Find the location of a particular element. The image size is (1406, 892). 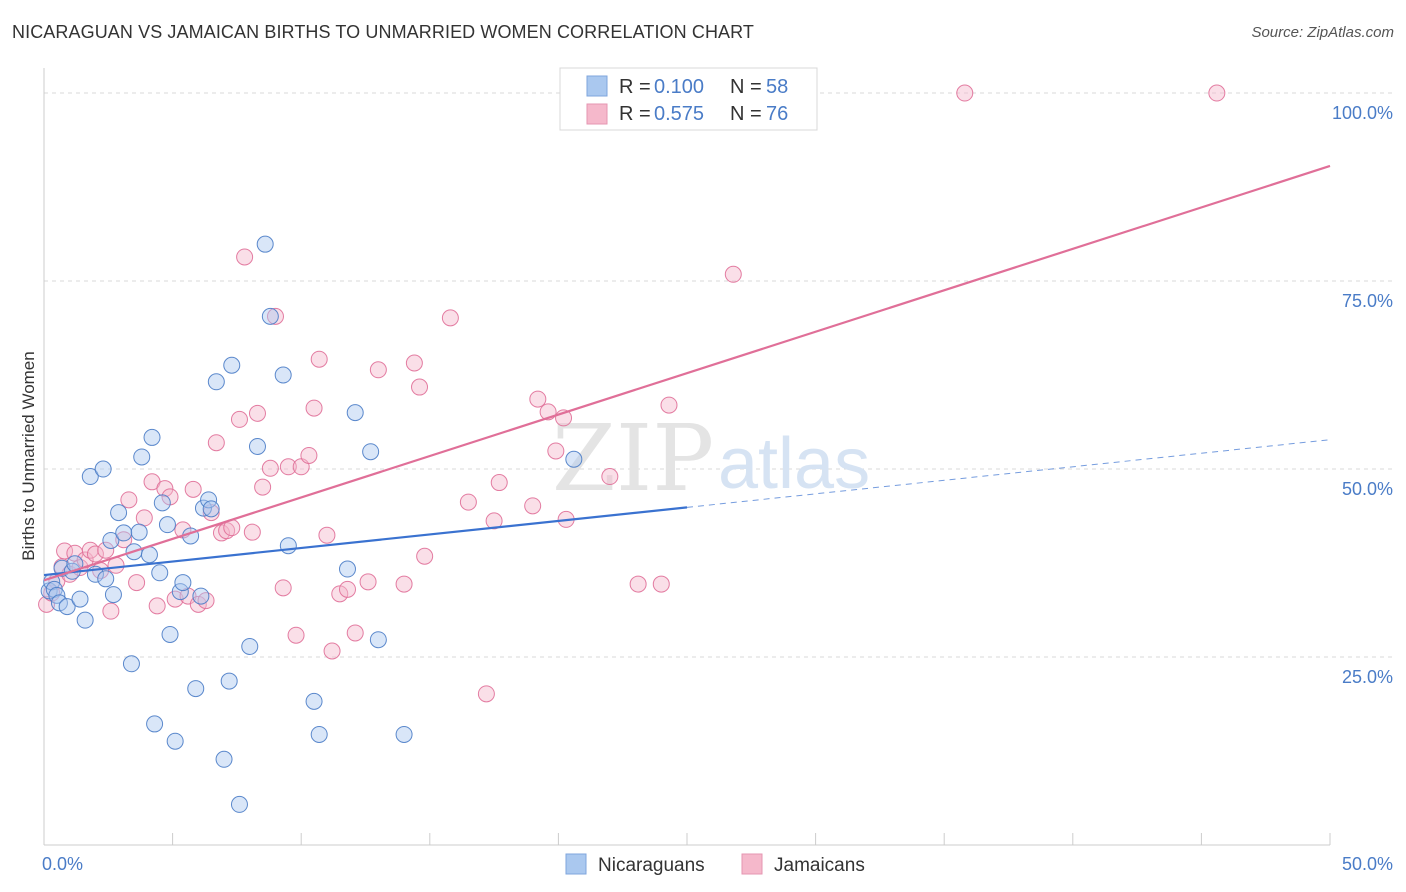

y-tick-label: 100.0% is located at coordinates (1362, 113).